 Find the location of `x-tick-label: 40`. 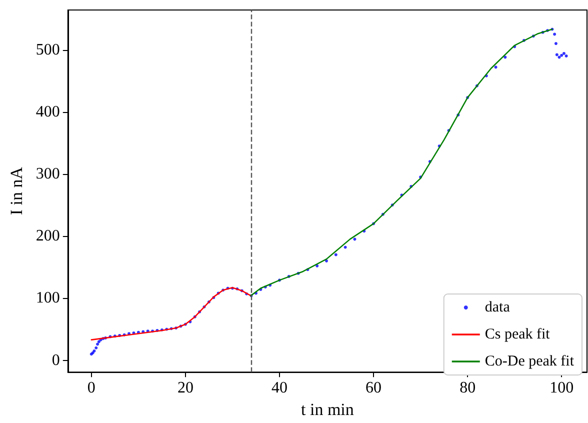

x-tick-label: 40 is located at coordinates (279, 388).